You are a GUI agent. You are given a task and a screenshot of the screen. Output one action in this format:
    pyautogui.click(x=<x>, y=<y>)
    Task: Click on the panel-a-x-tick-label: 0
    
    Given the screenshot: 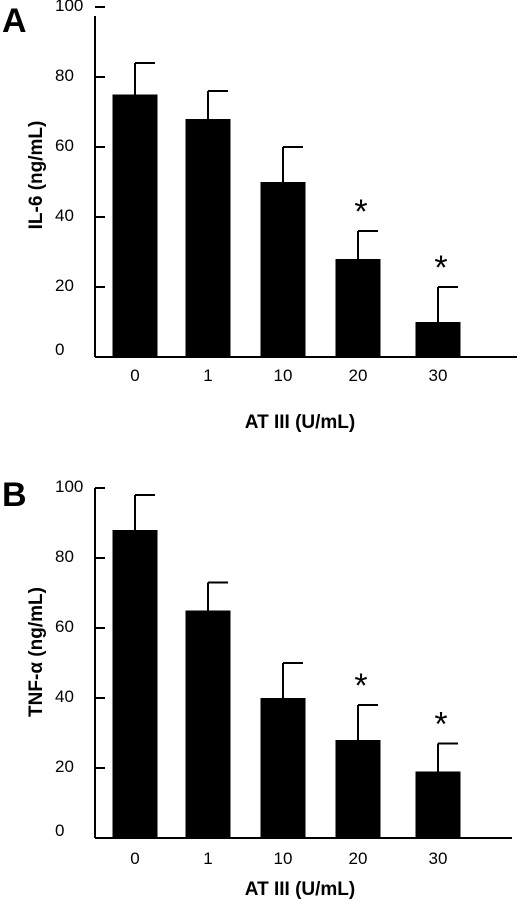 What is the action you would take?
    pyautogui.click(x=134, y=375)
    